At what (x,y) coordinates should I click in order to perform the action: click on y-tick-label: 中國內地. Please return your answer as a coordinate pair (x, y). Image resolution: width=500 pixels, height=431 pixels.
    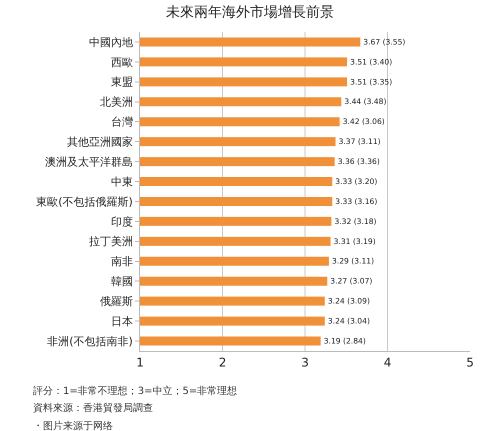
    Looking at the image, I should click on (110, 42).